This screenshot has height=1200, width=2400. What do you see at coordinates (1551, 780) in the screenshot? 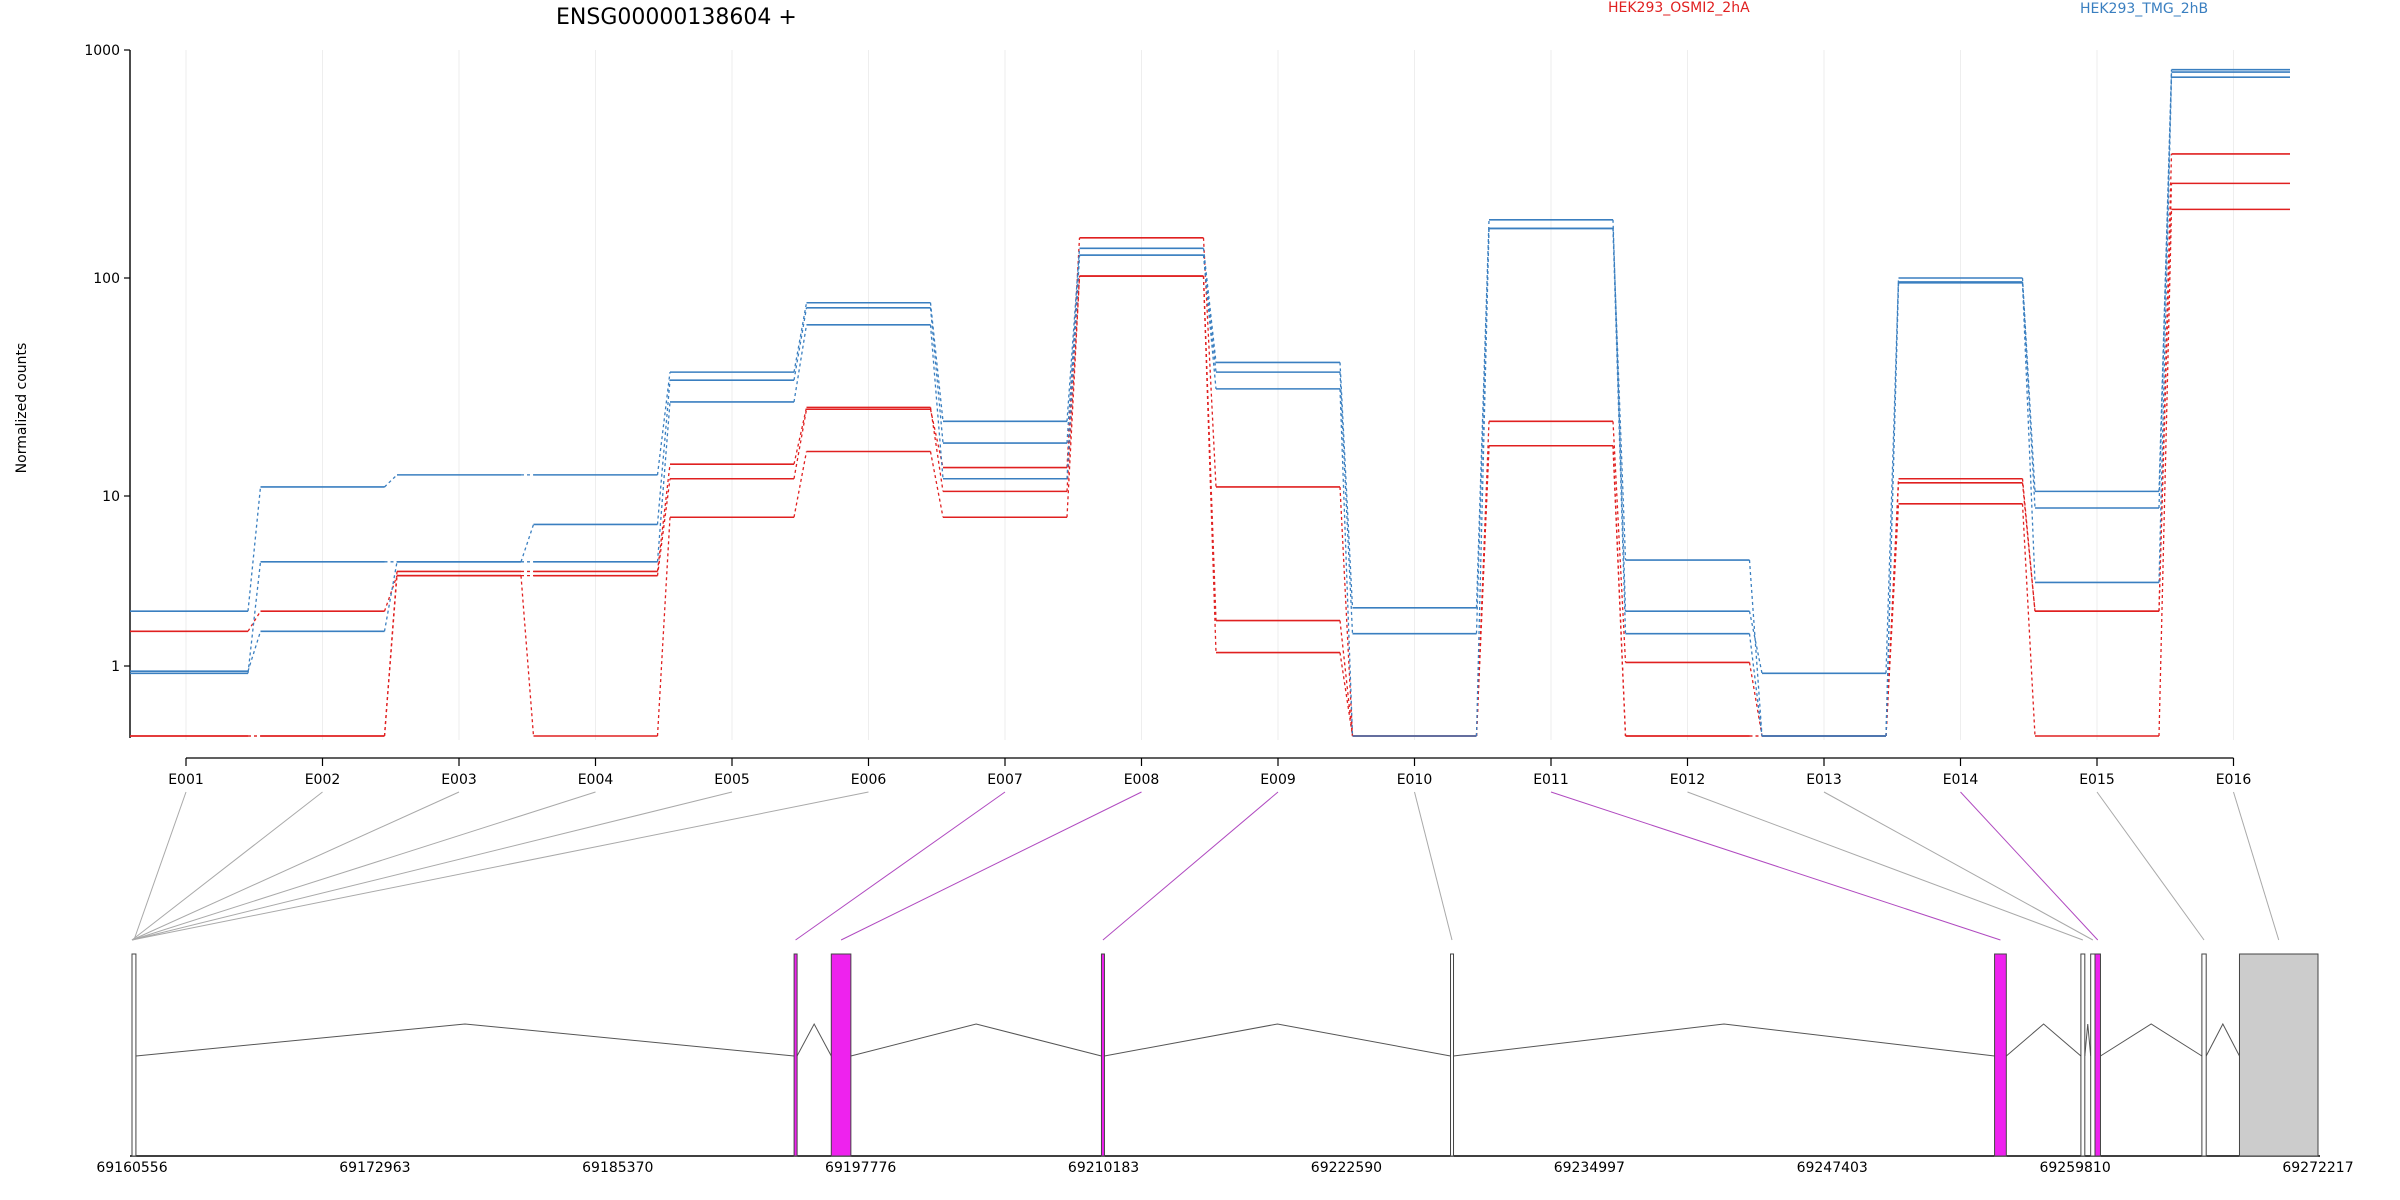
I see `x-tick-label: E011` at bounding box center [1551, 780].